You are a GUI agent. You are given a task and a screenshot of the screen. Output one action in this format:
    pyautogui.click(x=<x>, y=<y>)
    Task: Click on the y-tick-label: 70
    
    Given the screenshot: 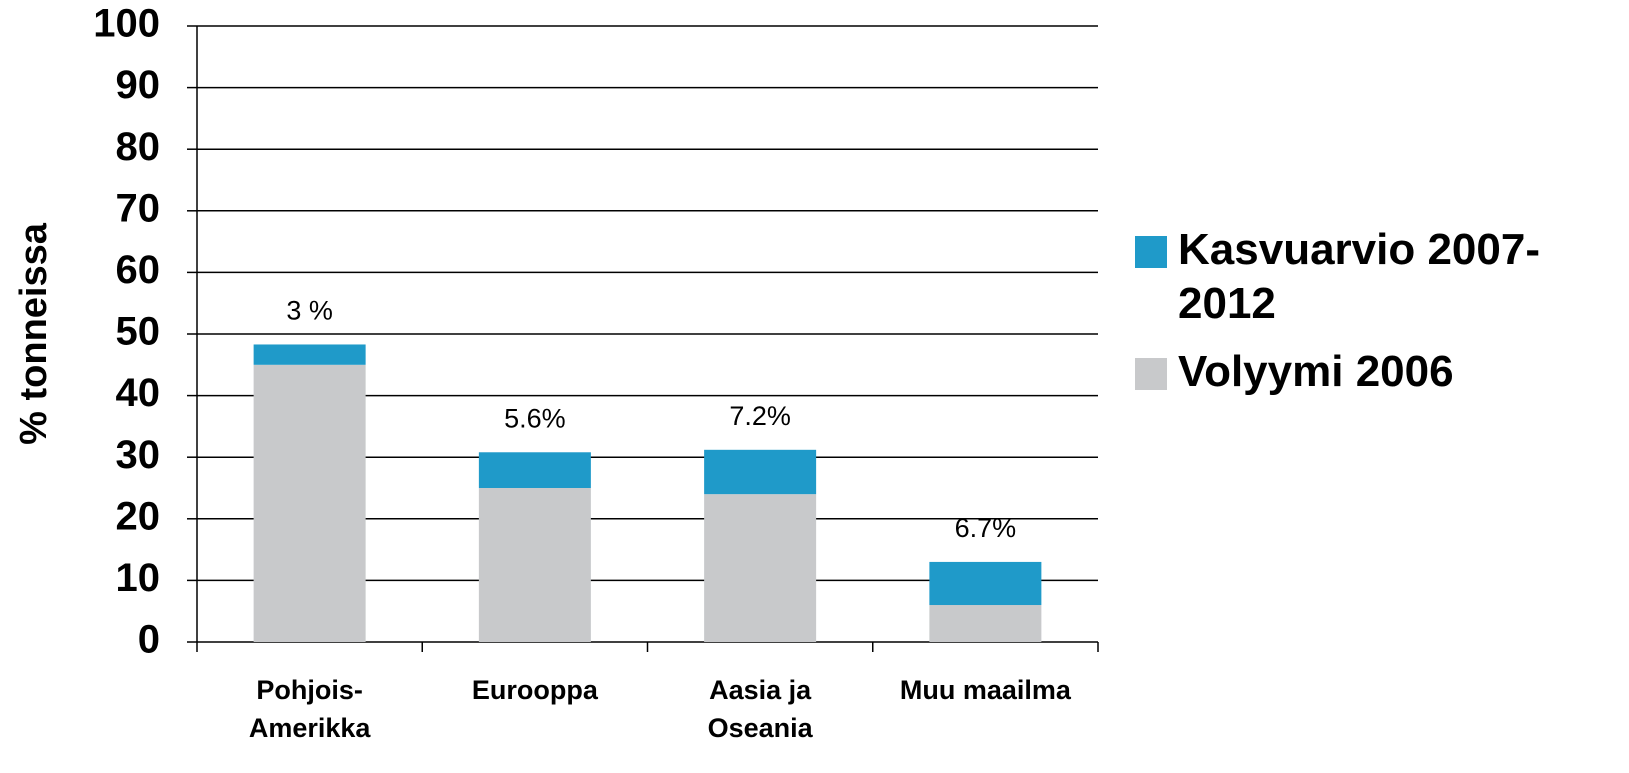 What is the action you would take?
    pyautogui.click(x=138, y=208)
    